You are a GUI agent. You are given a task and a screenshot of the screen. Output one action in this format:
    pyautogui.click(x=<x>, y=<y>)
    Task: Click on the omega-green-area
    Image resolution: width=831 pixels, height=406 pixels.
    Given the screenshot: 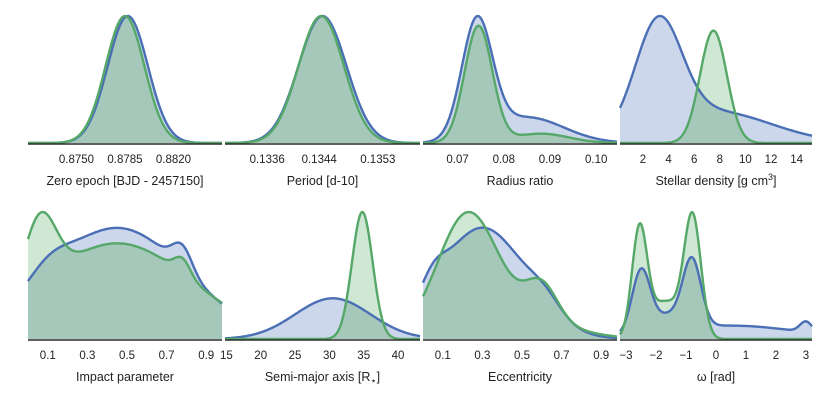 What is the action you would take?
    pyautogui.click(x=716, y=275)
    